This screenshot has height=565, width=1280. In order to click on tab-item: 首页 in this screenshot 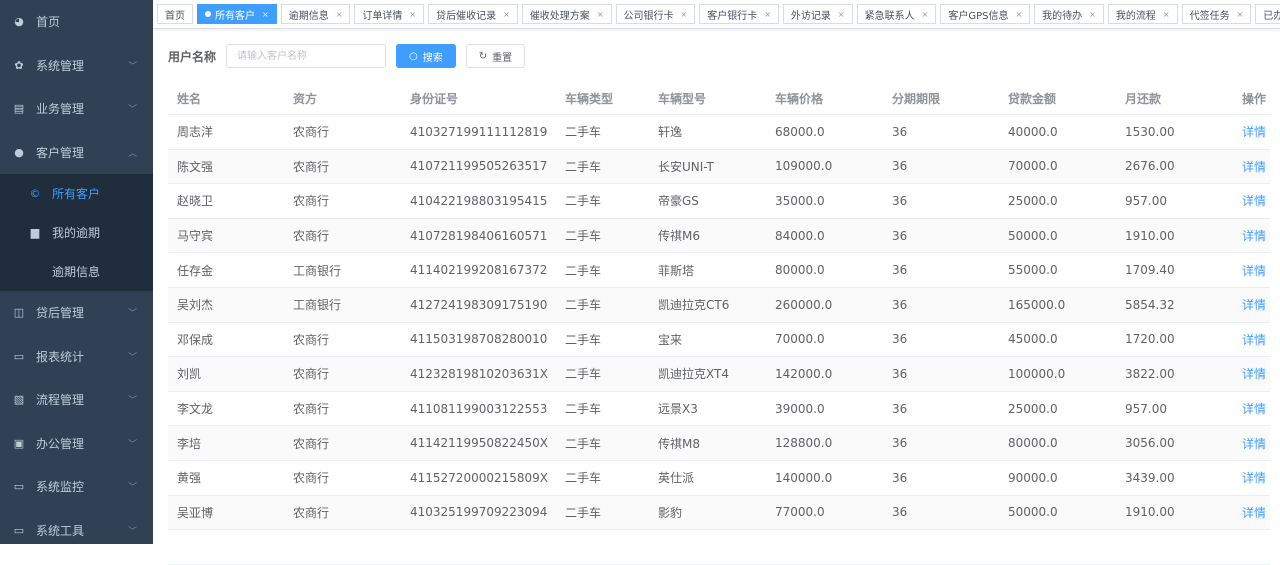, I will do `click(175, 14)`.